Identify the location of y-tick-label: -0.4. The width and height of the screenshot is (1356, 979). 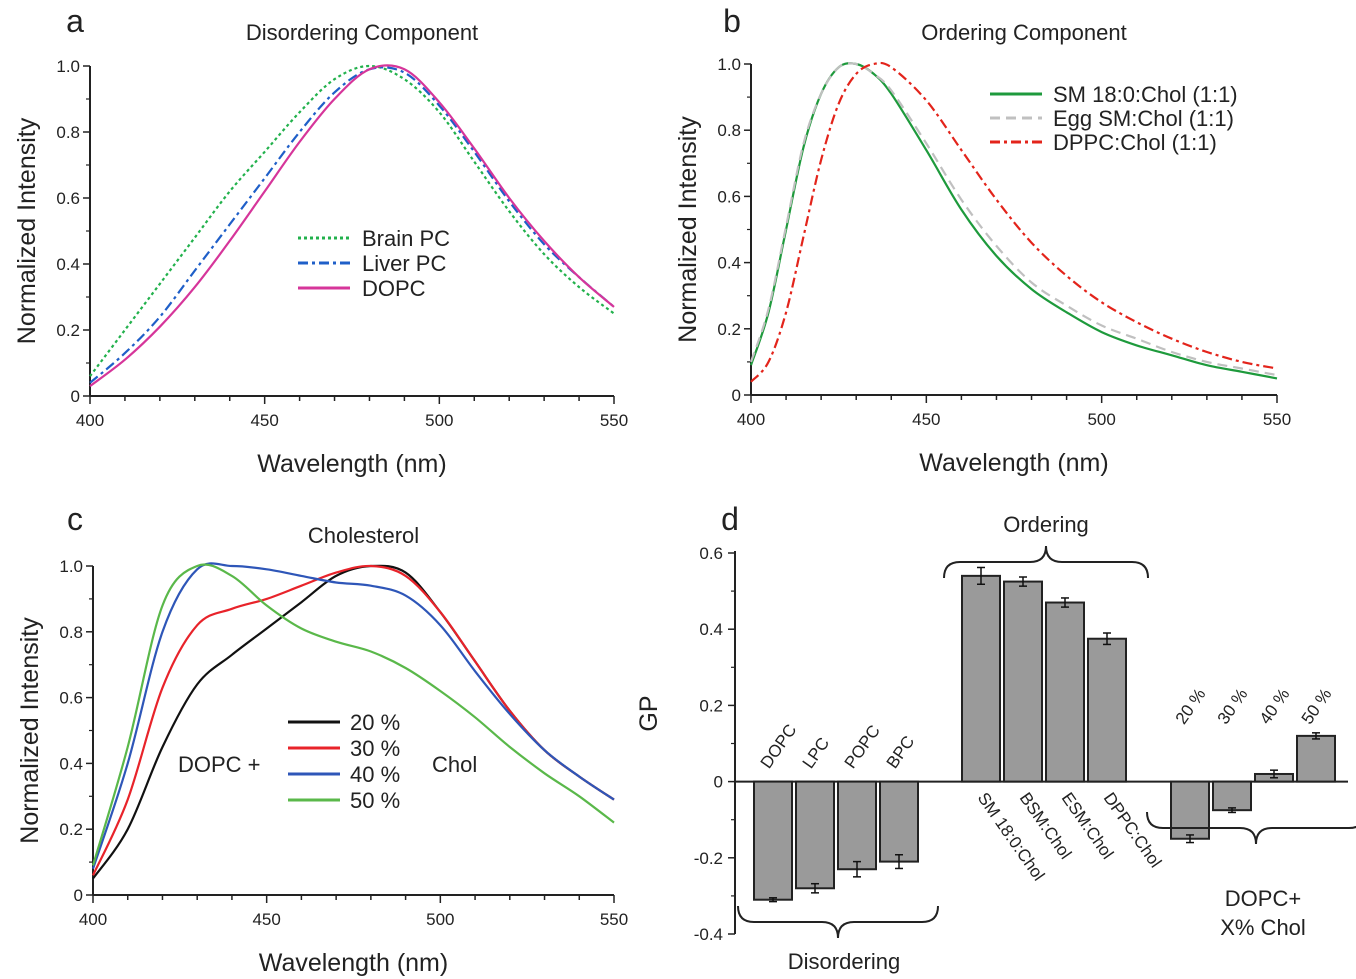
(708, 934).